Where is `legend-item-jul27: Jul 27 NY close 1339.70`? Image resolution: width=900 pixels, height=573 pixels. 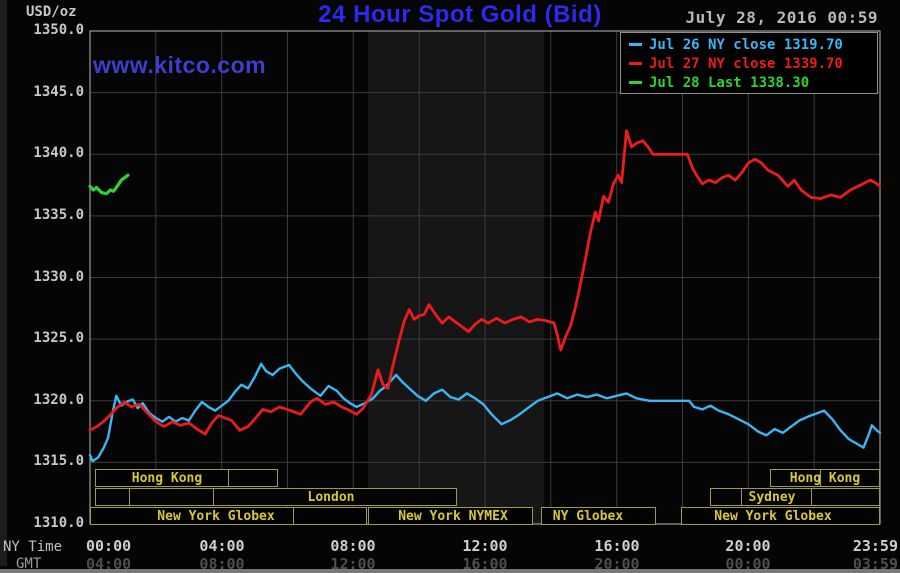
legend-item-jul27: Jul 27 NY close 1339.70 is located at coordinates (753, 63).